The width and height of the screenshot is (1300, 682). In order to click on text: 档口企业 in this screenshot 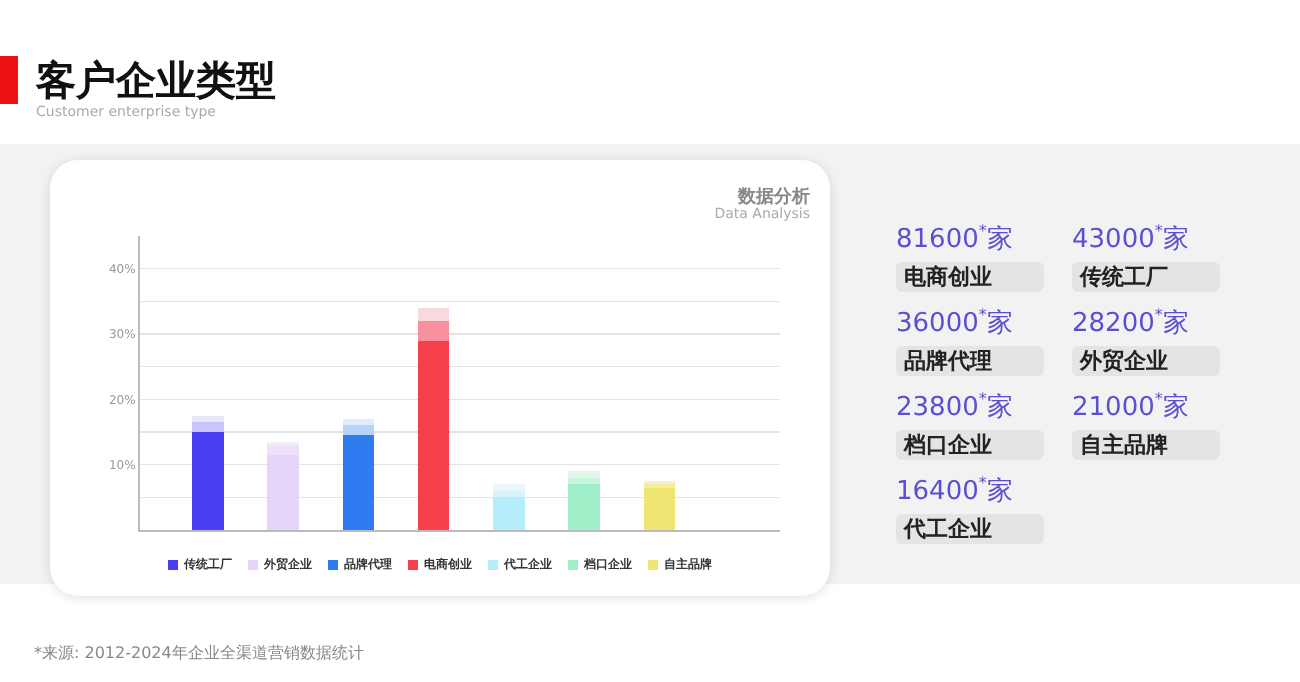, I will do `click(970, 445)`.